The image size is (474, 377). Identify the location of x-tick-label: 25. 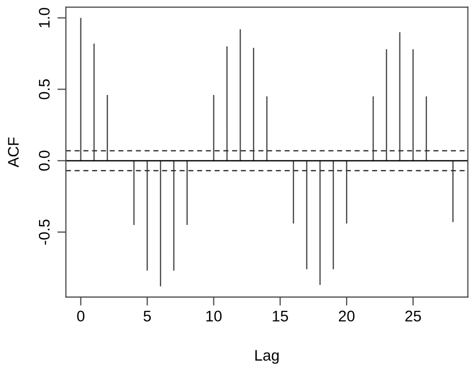
(413, 316).